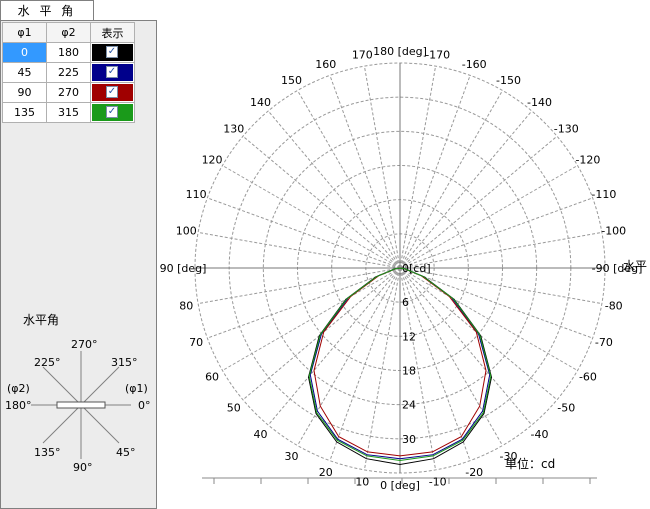 This screenshot has height=509, width=650. Describe the element at coordinates (614, 306) in the screenshot. I see `angle-label: -80` at that location.